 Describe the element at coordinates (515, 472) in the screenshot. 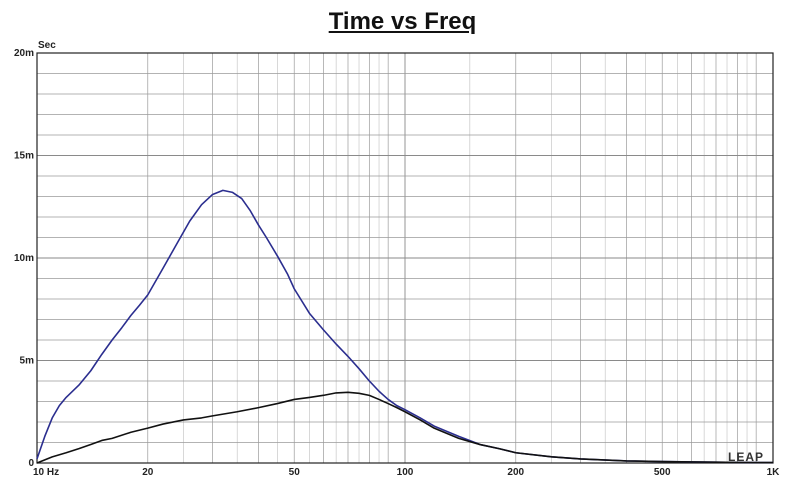

I see `x-tick-label: 200` at that location.